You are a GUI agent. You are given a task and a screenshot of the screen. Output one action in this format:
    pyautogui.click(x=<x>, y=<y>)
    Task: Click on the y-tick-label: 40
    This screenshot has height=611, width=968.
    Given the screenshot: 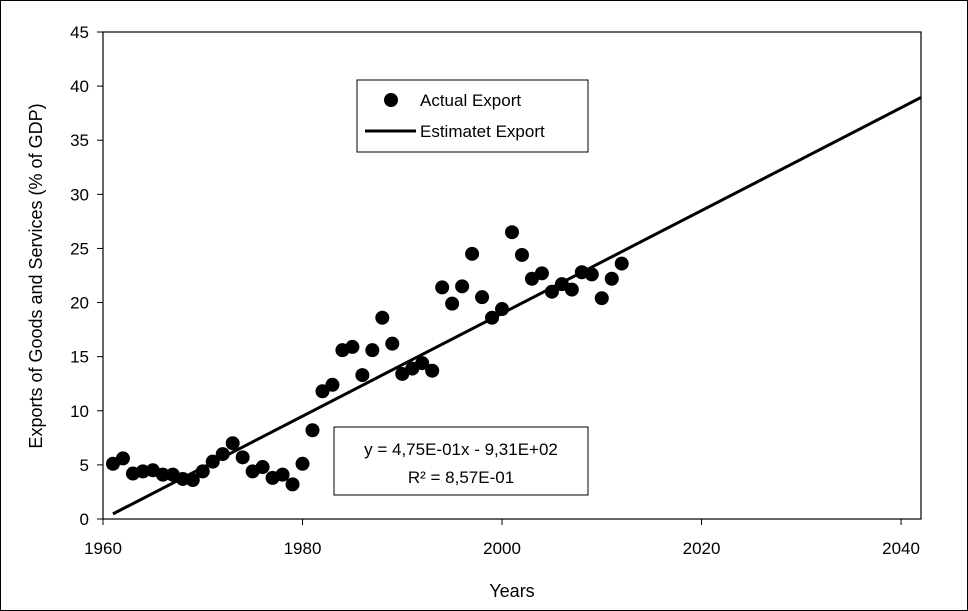 What is the action you would take?
    pyautogui.click(x=79, y=86)
    